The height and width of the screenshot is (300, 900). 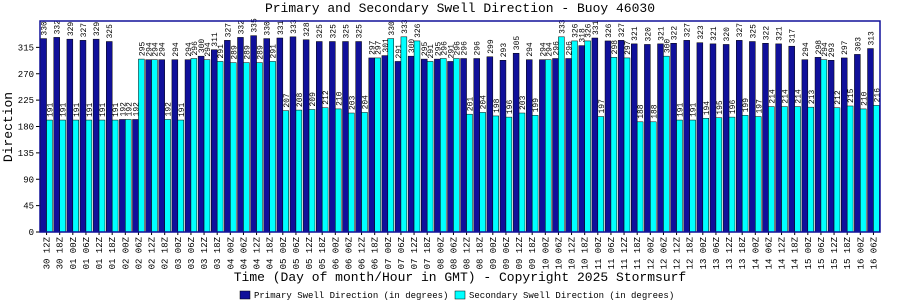 I want to click on x-tick-label: 11 18Z, so click(x=638, y=252).